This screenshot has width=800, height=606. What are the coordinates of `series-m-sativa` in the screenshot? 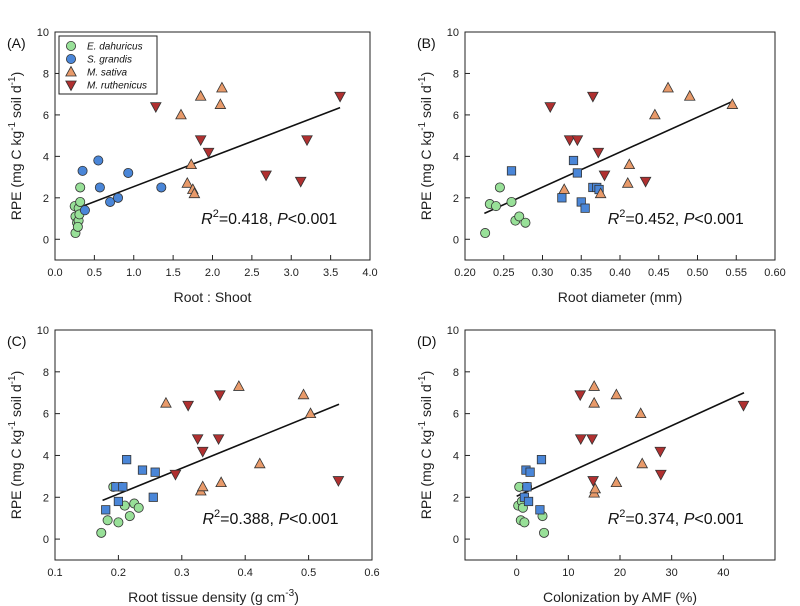 It's located at (201, 140).